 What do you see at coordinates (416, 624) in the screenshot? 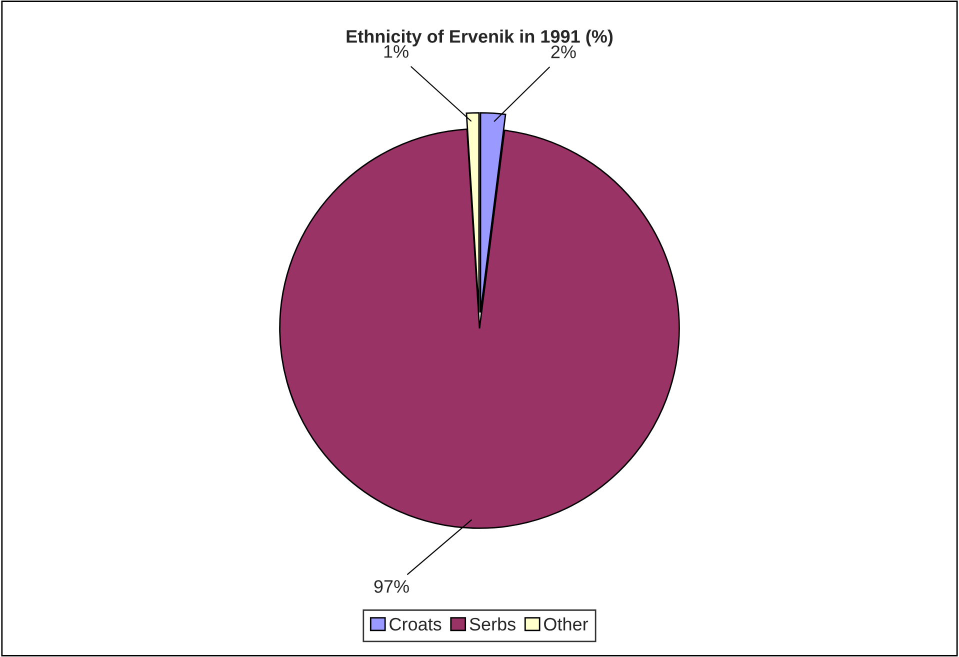
I see `legend-label: Croats` at bounding box center [416, 624].